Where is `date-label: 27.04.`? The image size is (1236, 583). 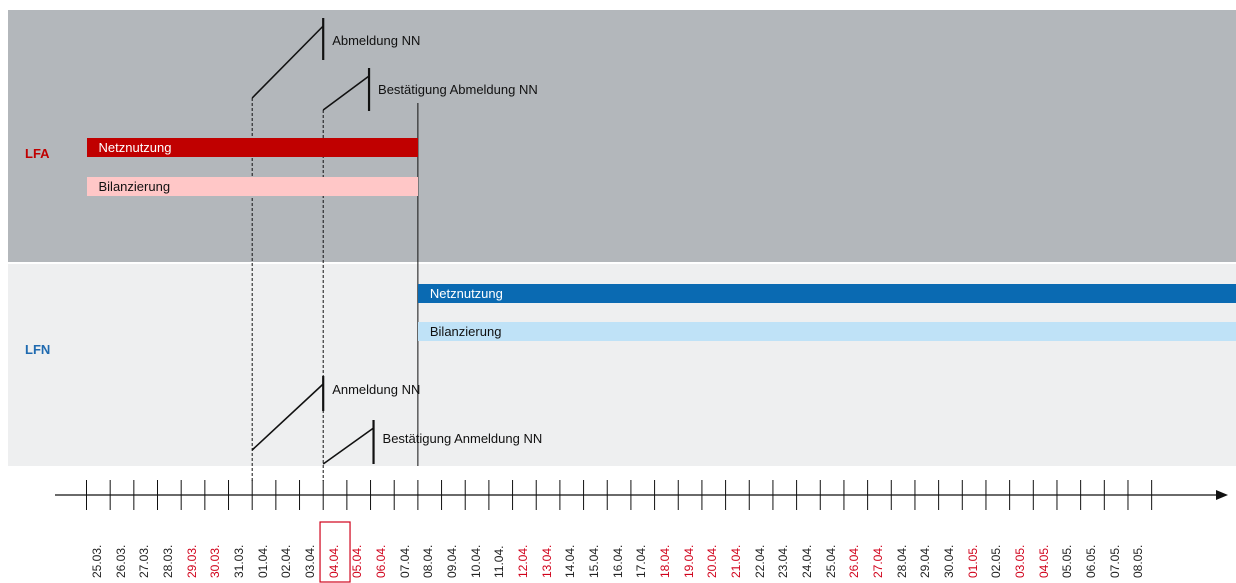 date-label: 27.04. is located at coordinates (878, 561).